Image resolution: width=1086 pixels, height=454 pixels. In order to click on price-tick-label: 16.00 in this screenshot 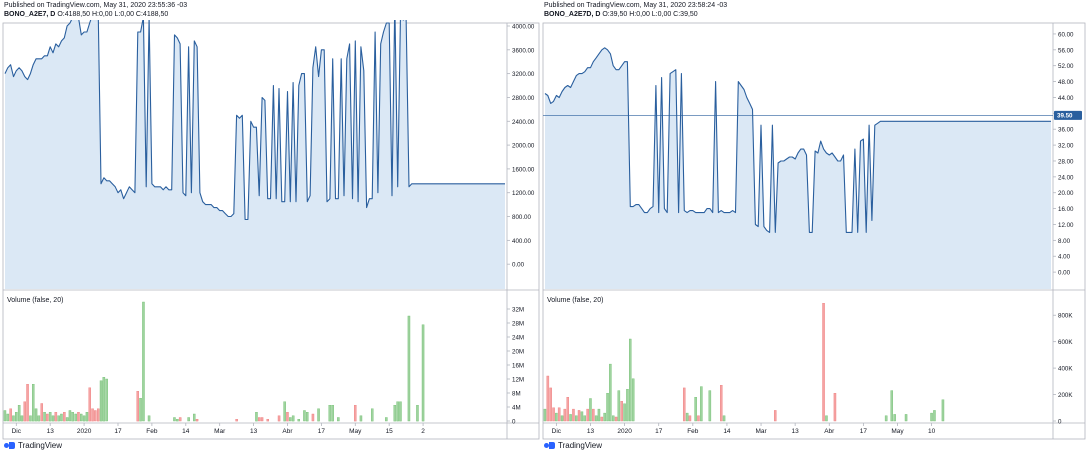, I will do `click(1066, 209)`.